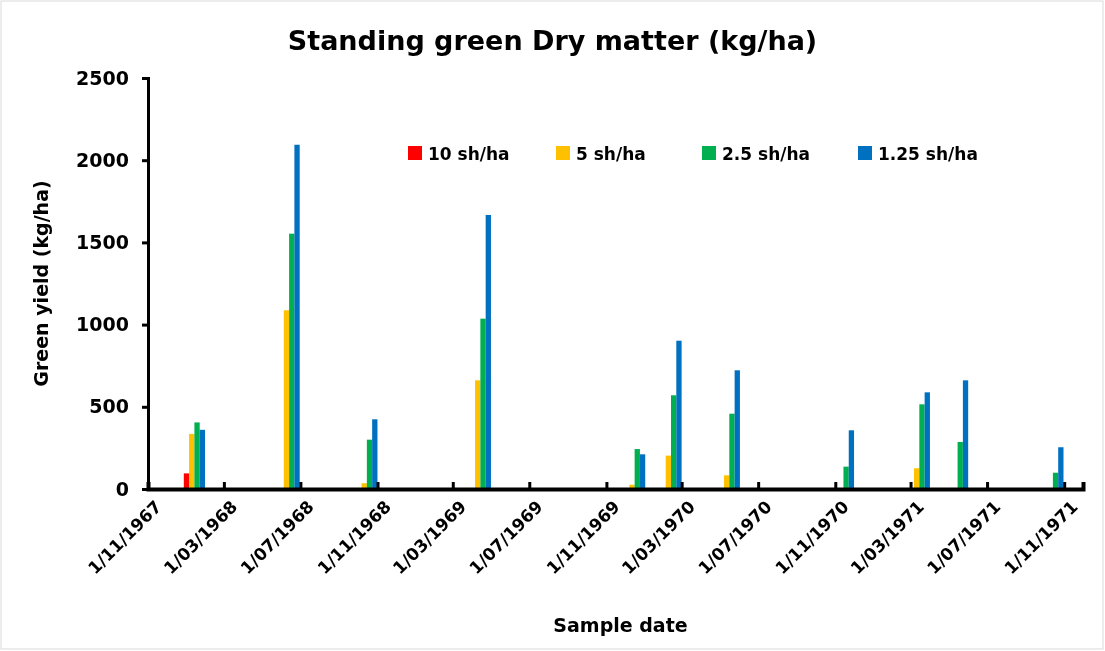 This screenshot has height=651, width=1105. What do you see at coordinates (620, 625) in the screenshot?
I see `x-axis-title: Sample date` at bounding box center [620, 625].